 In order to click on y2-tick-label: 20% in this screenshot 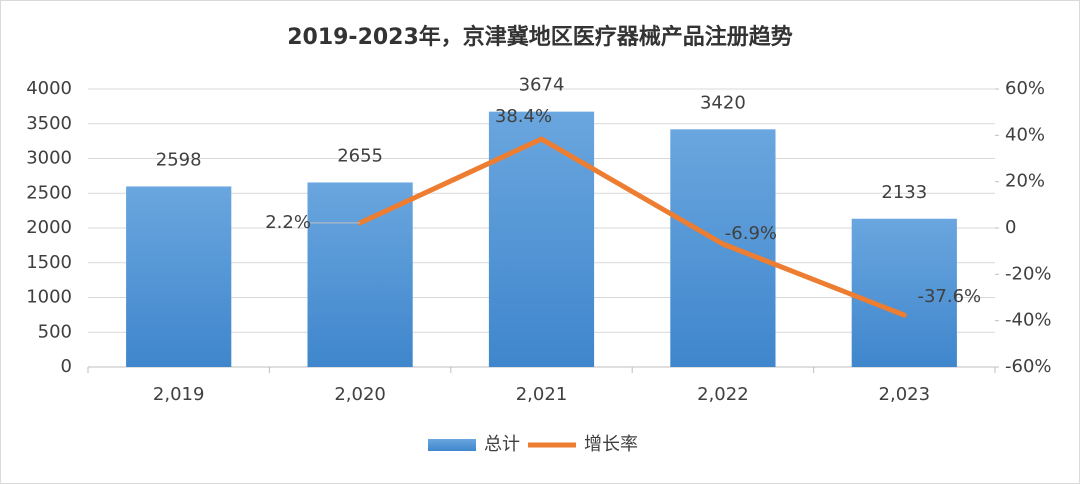, I will do `click(1025, 181)`.